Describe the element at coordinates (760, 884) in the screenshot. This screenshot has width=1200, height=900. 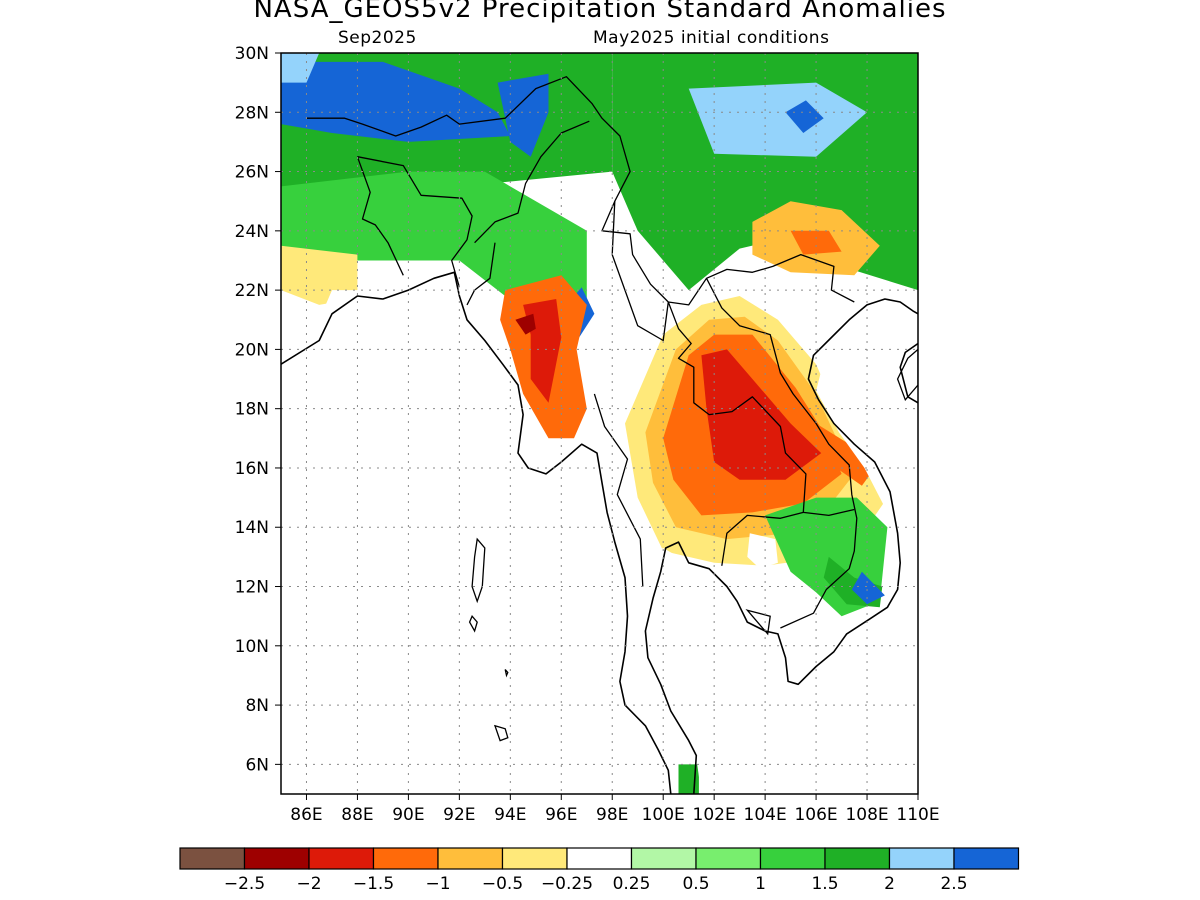
I see `colorbar-label: 1` at that location.